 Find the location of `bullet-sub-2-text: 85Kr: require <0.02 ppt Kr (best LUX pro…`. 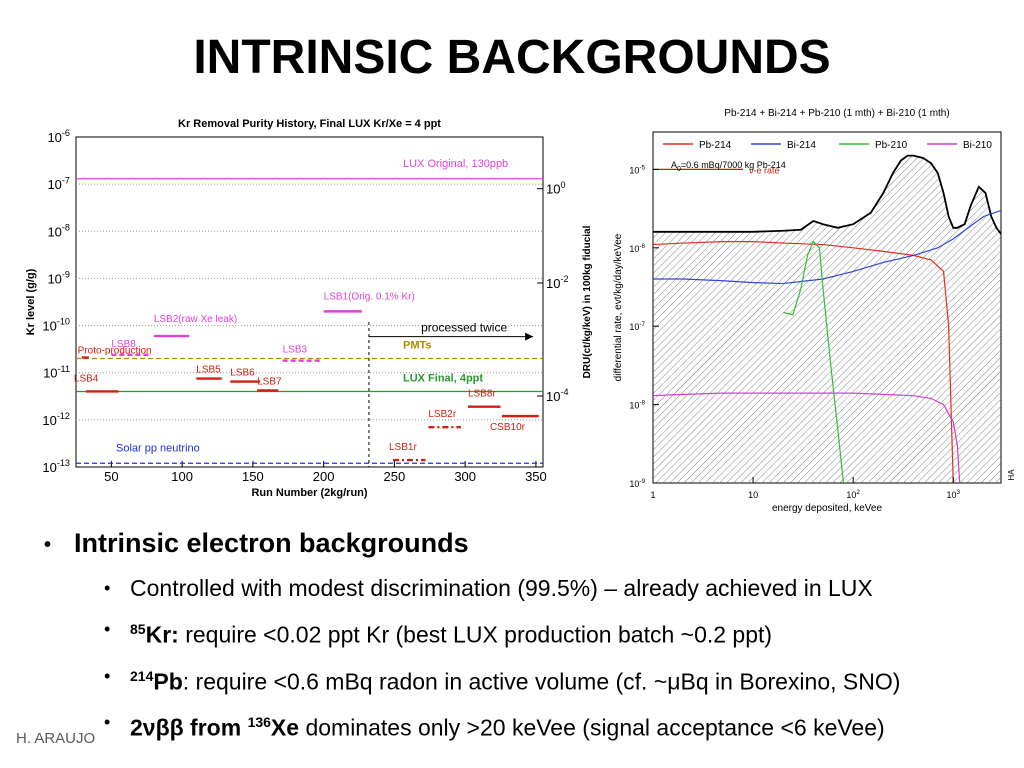

bullet-sub-2-text: 85Kr: require <0.02 ppt Kr (best LUX pro… is located at coordinates (451, 632).